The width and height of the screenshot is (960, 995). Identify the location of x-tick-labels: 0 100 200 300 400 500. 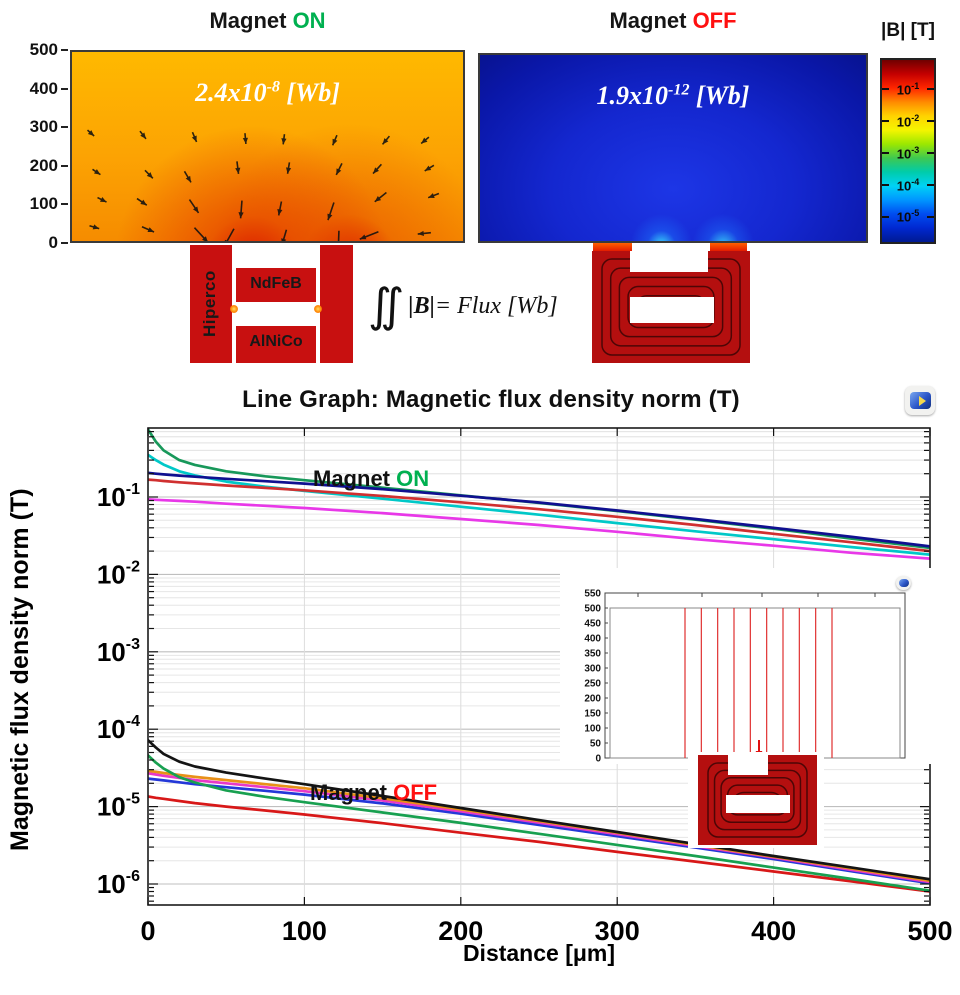
(546, 931).